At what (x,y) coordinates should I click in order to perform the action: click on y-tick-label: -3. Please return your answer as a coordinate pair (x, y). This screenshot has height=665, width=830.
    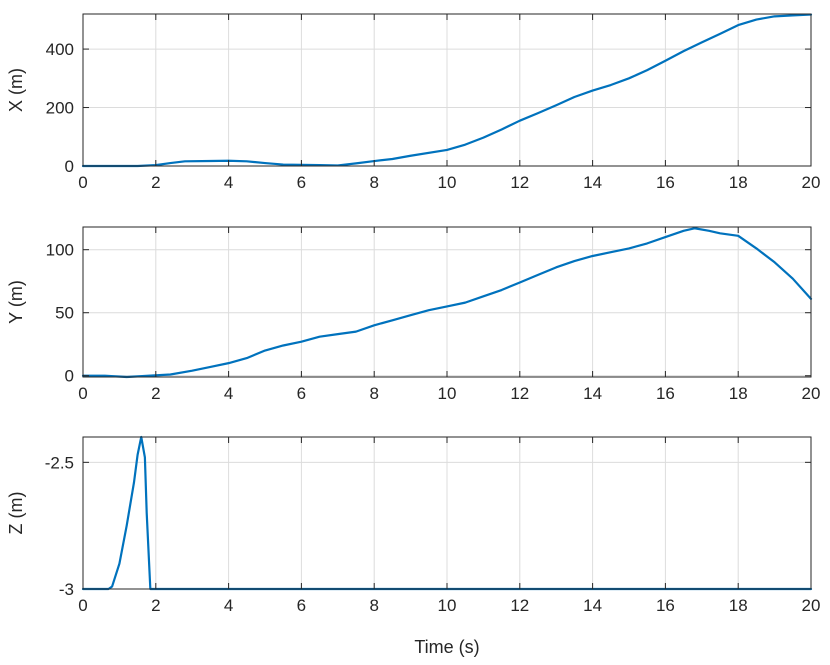
    Looking at the image, I should click on (66, 589).